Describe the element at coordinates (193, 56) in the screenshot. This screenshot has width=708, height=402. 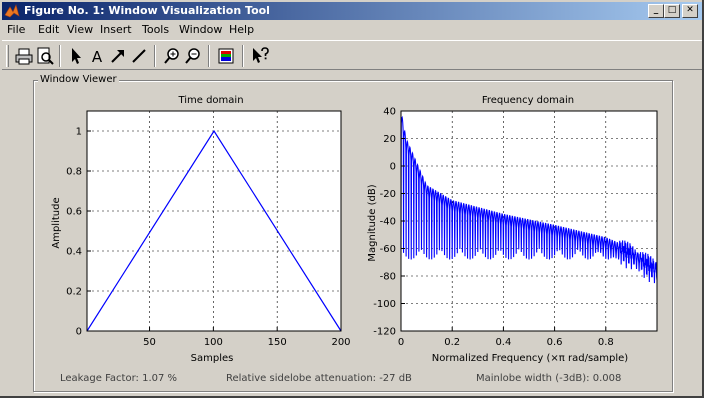
I see `zoom-out-icon` at that location.